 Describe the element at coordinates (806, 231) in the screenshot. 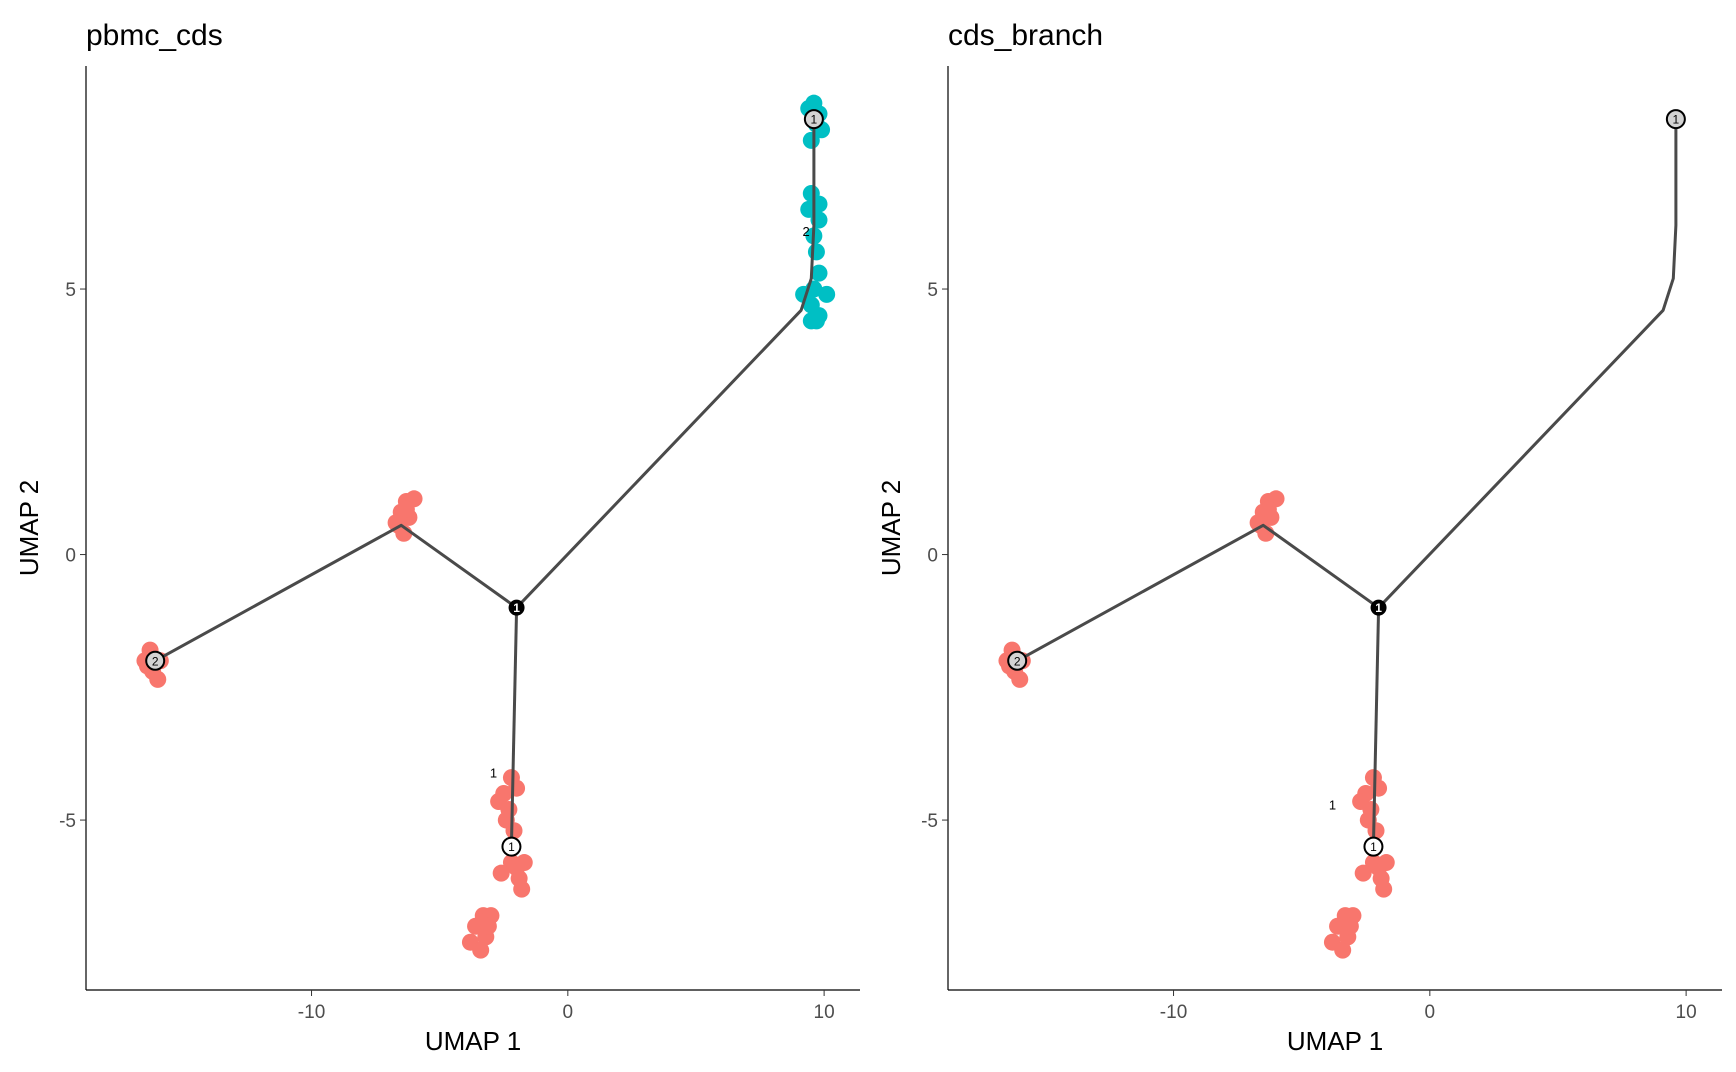

I see `cluster-label: 2` at that location.